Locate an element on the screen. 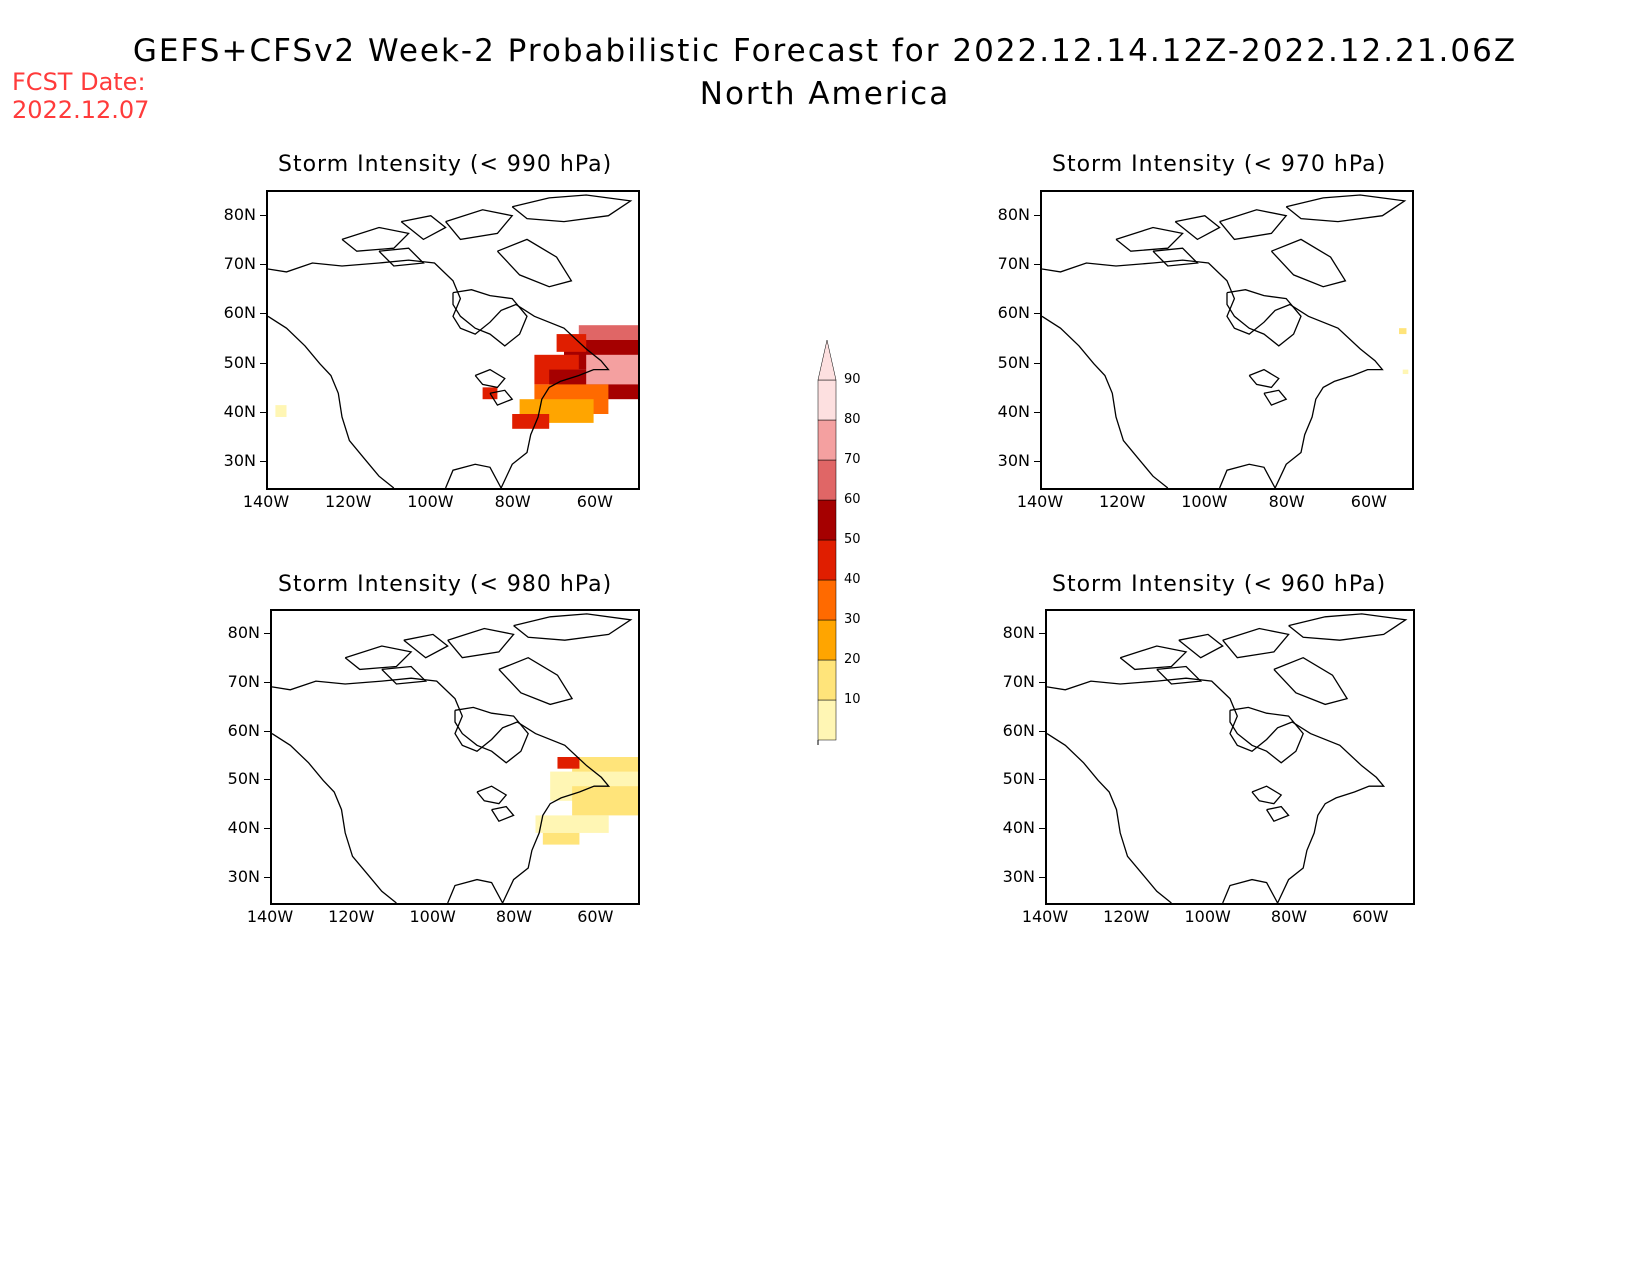 The height and width of the screenshot is (1275, 1650). map-980-svg is located at coordinates (455, 758).